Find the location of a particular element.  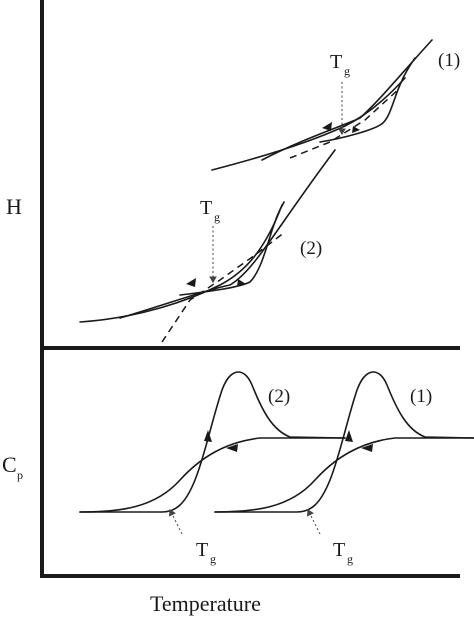

tg-label-bottom-1: T g is located at coordinates (343, 552).